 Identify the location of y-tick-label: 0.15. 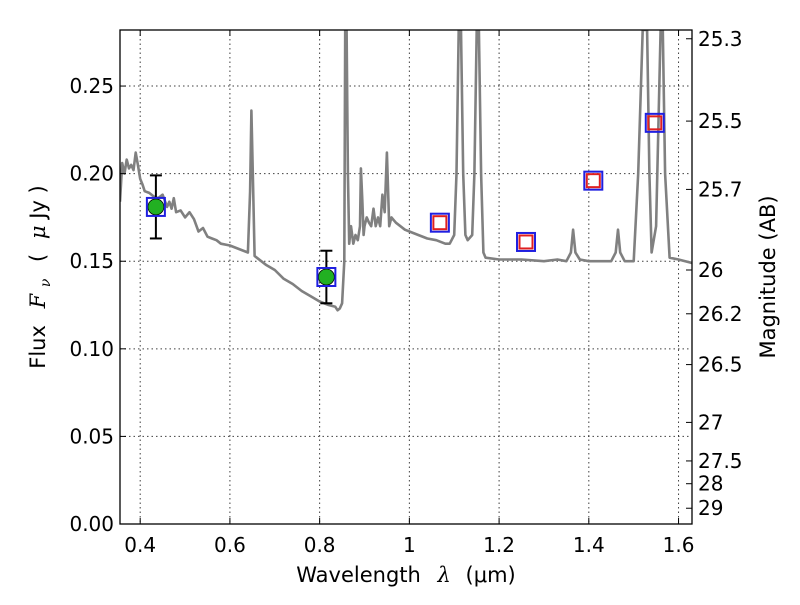
(91, 261).